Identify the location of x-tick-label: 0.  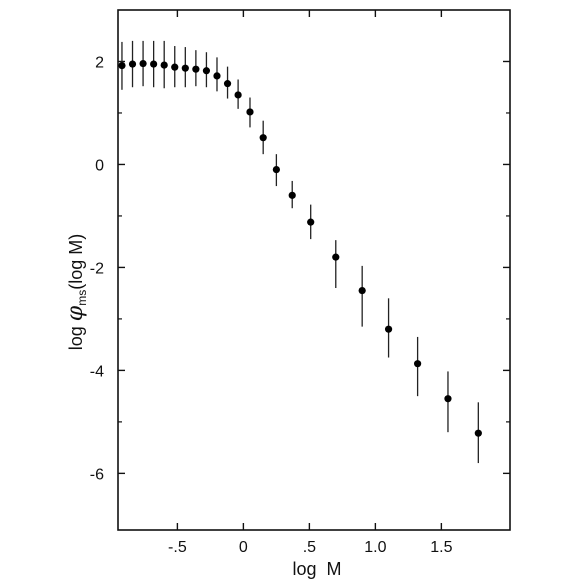
(243, 547).